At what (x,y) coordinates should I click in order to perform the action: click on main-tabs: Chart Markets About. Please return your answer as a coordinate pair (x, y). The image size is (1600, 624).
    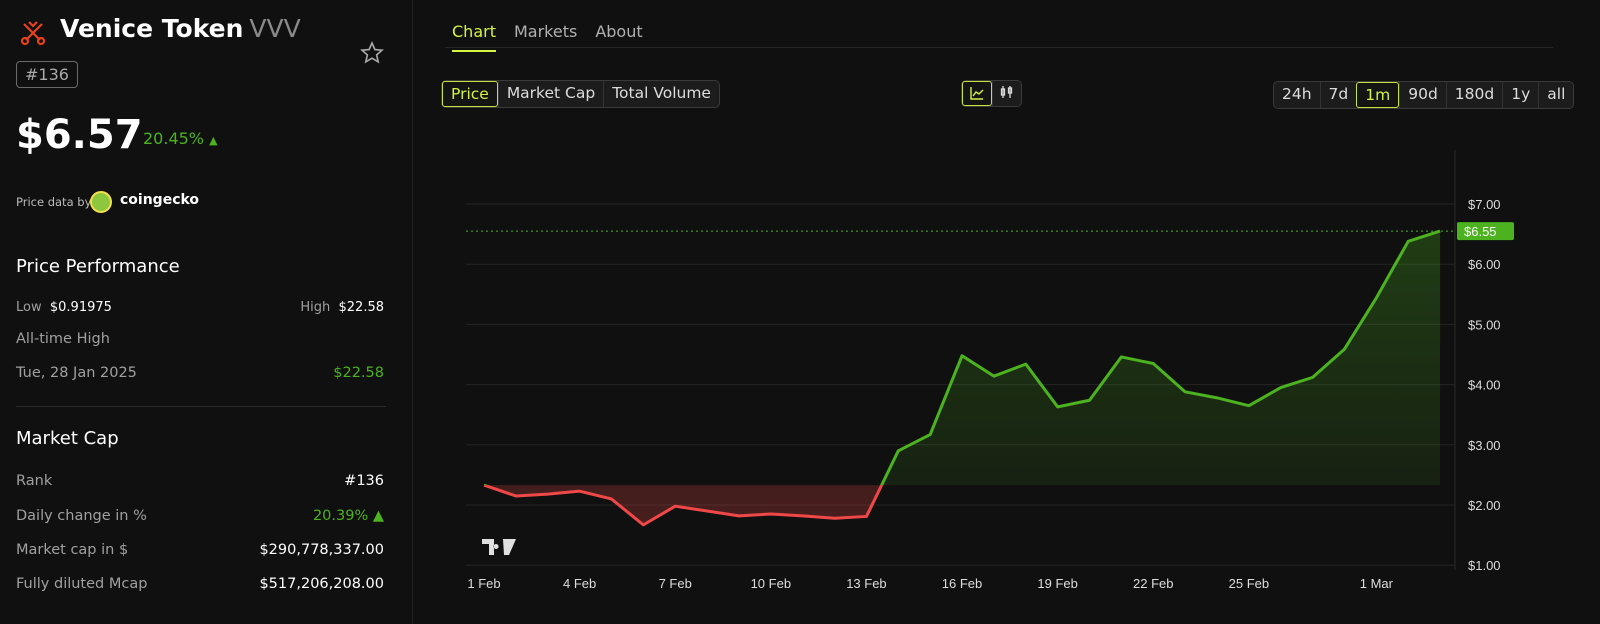
    Looking at the image, I should click on (547, 37).